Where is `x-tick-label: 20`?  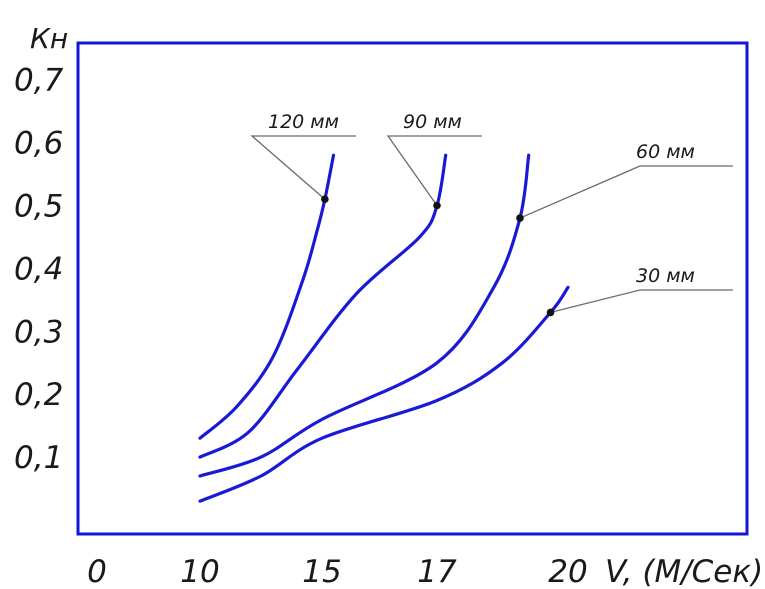
x-tick-label: 20 is located at coordinates (567, 571).